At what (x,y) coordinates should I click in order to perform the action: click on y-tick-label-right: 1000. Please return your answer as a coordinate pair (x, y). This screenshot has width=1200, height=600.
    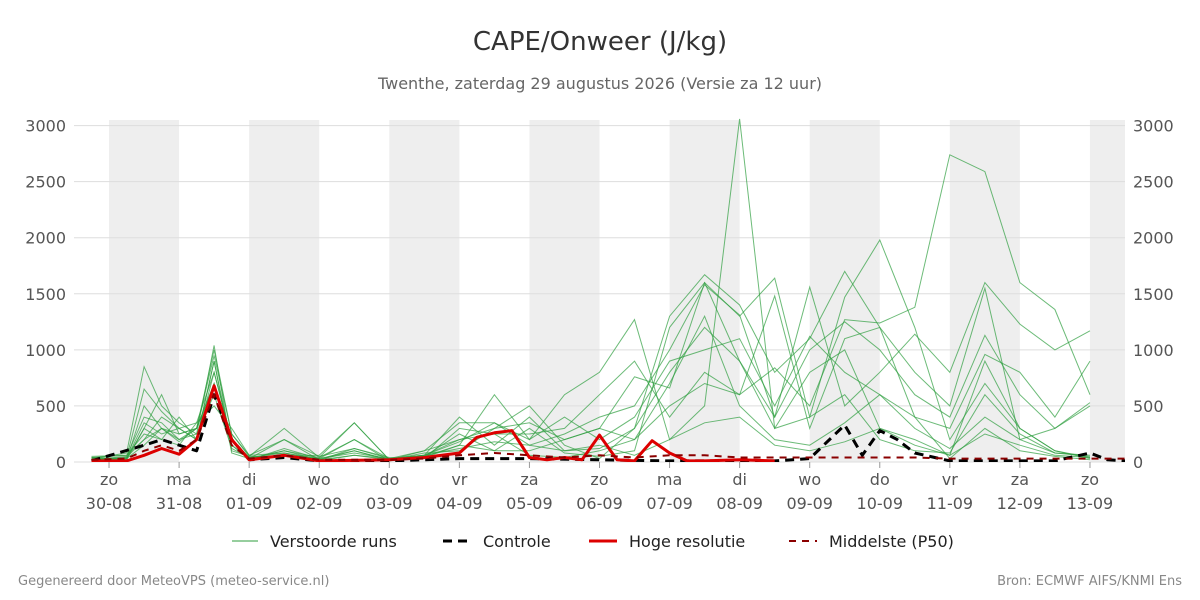
    Looking at the image, I should click on (1153, 350).